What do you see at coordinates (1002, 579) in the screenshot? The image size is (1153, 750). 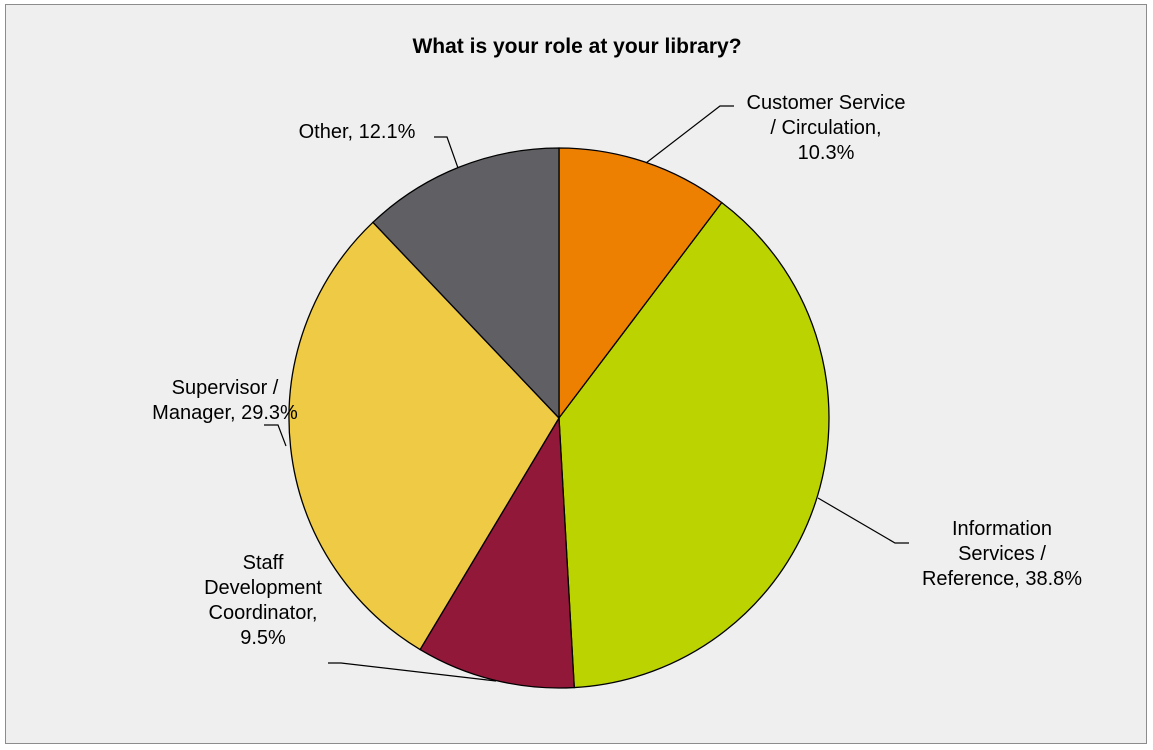 I see `slice-label-line: Reference, 38.8%` at bounding box center [1002, 579].